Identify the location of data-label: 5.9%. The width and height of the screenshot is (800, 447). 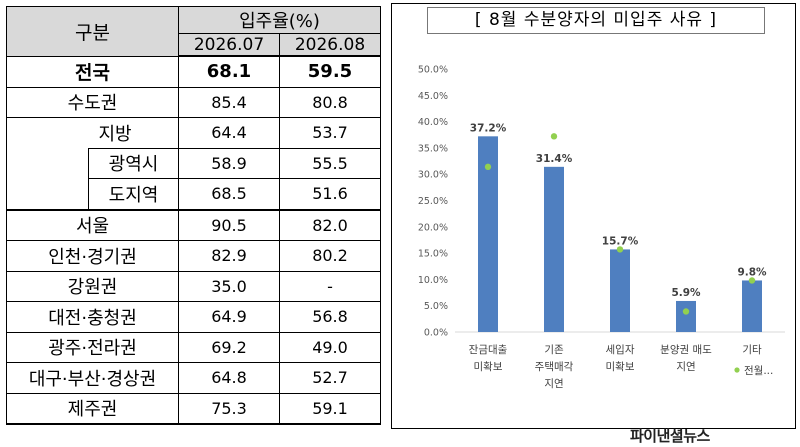
(686, 293).